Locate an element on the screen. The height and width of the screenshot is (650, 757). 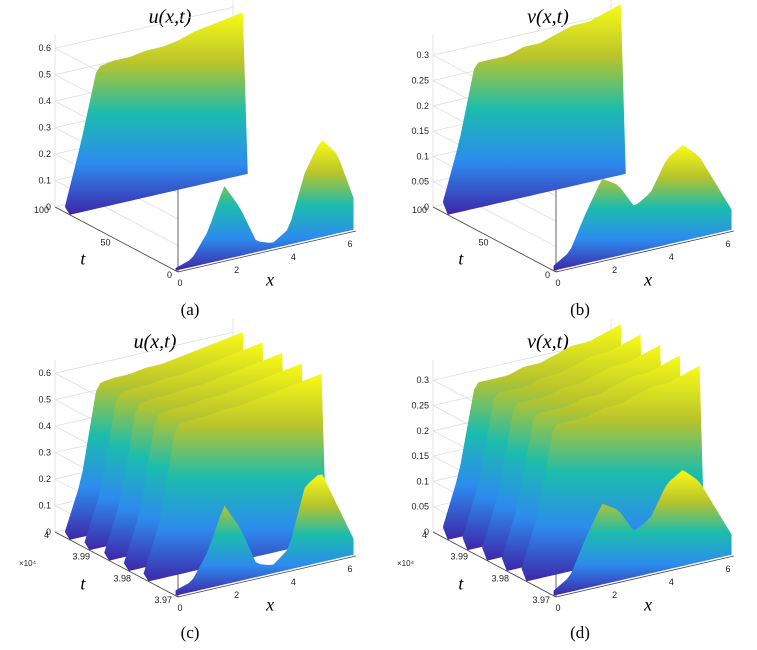
caption: (a) is located at coordinates (190, 309).